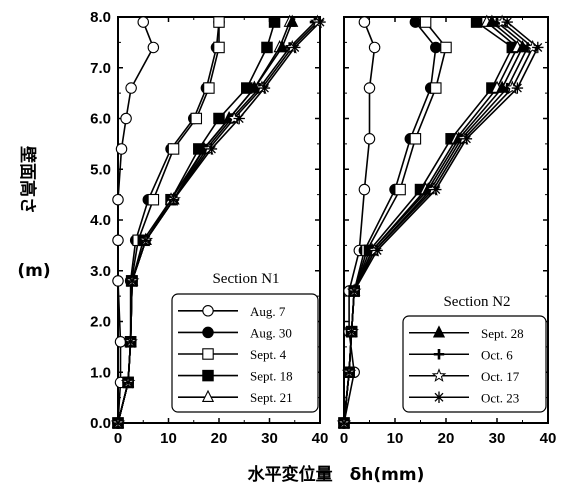 The height and width of the screenshot is (491, 575). I want to click on y-tick-label: 6.0, so click(100, 119).